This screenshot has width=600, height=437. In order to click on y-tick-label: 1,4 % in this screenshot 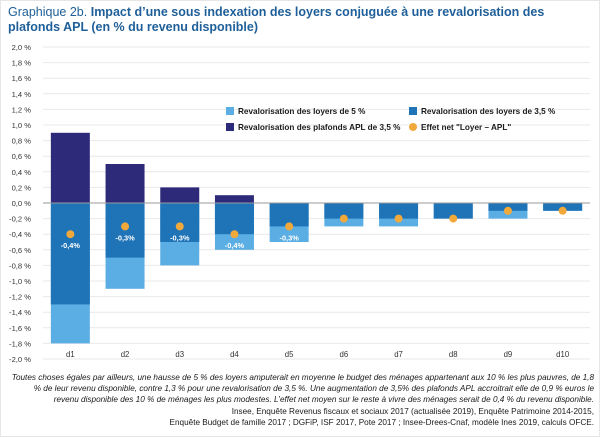, I will do `click(22, 94)`.